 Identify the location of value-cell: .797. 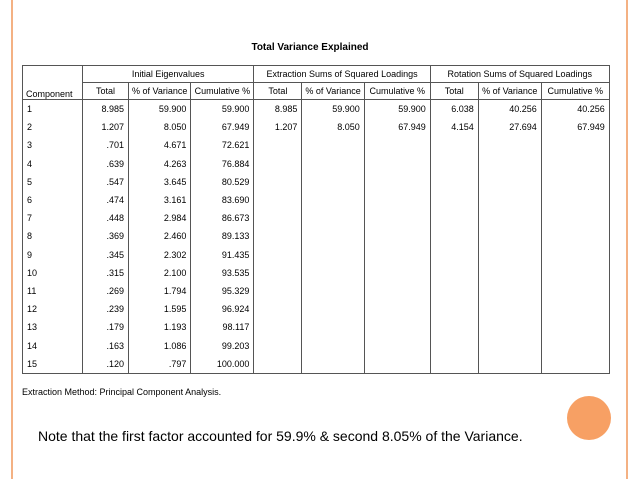
(159, 364).